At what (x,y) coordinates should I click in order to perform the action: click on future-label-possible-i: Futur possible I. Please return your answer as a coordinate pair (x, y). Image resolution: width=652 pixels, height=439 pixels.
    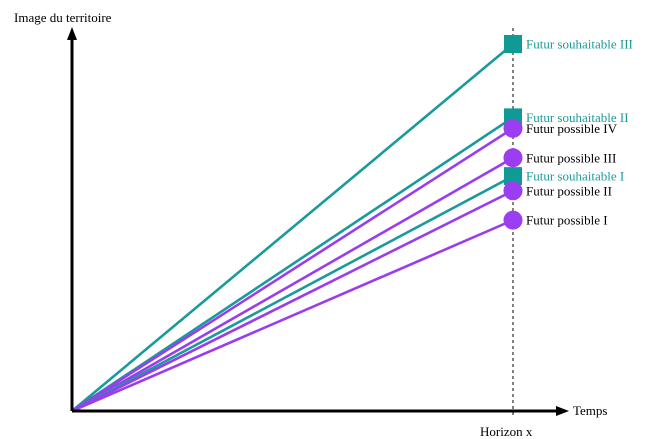
    Looking at the image, I should click on (567, 220).